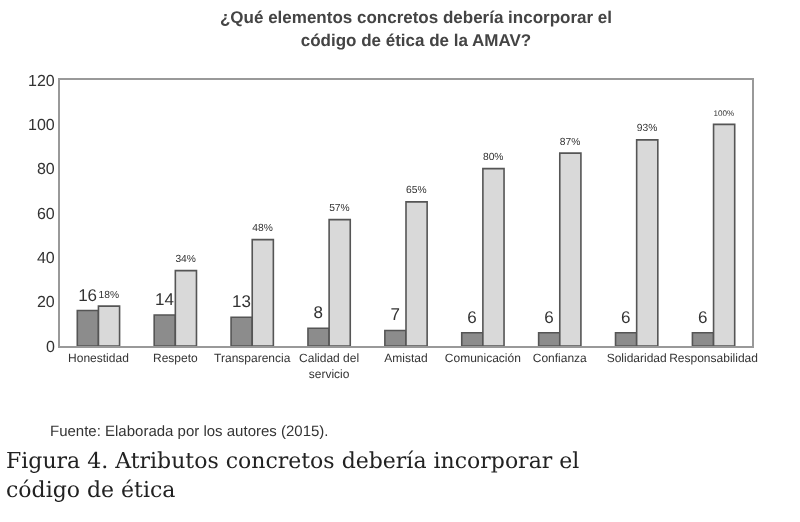 This screenshot has height=522, width=800. I want to click on y-tick-label: 0, so click(50, 346).